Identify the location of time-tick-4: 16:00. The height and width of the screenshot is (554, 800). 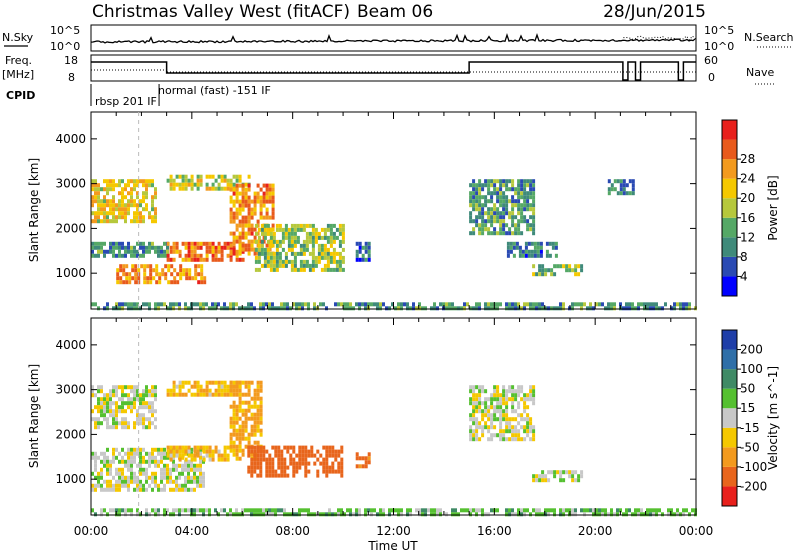
(494, 531).